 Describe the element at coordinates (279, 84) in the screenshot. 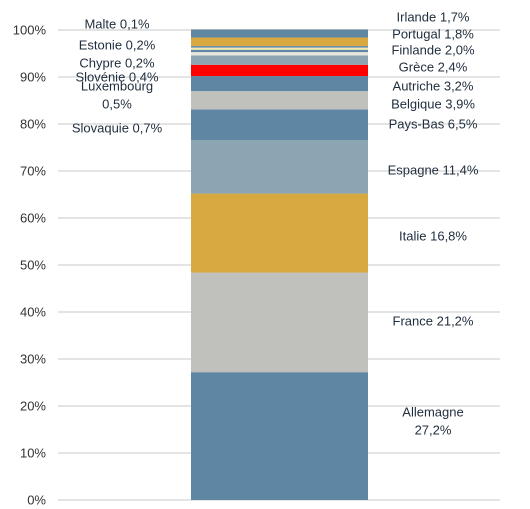

I see `bar-segment-autriche` at that location.